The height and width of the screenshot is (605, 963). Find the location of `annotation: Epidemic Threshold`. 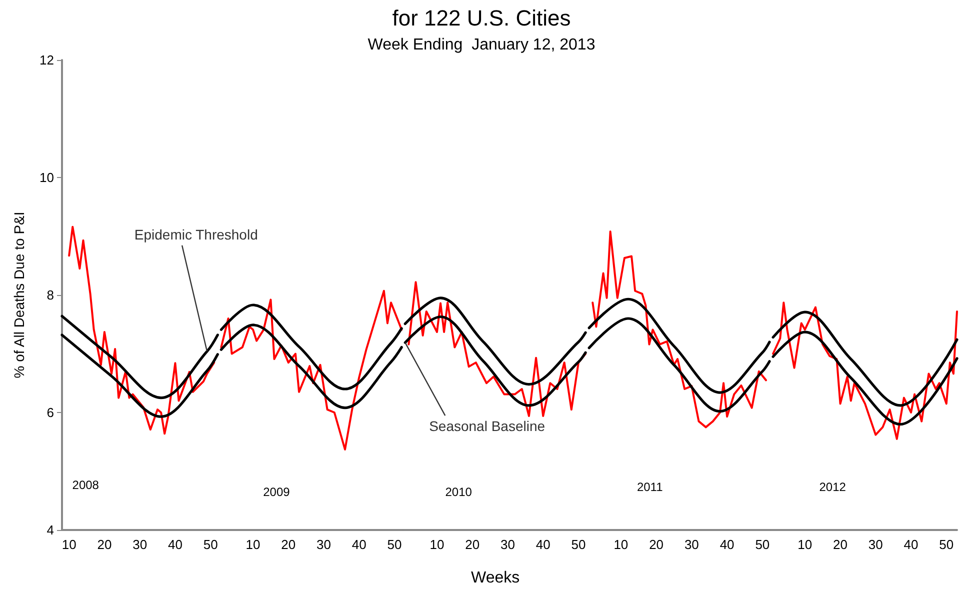

annotation: Epidemic Threshold is located at coordinates (196, 234).